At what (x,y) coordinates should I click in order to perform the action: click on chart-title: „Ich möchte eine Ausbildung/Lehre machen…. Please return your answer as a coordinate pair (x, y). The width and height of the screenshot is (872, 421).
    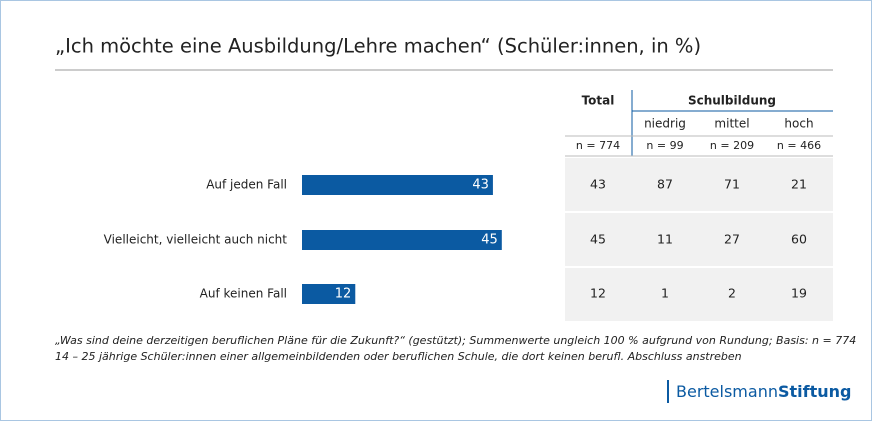
    Looking at the image, I should click on (378, 46).